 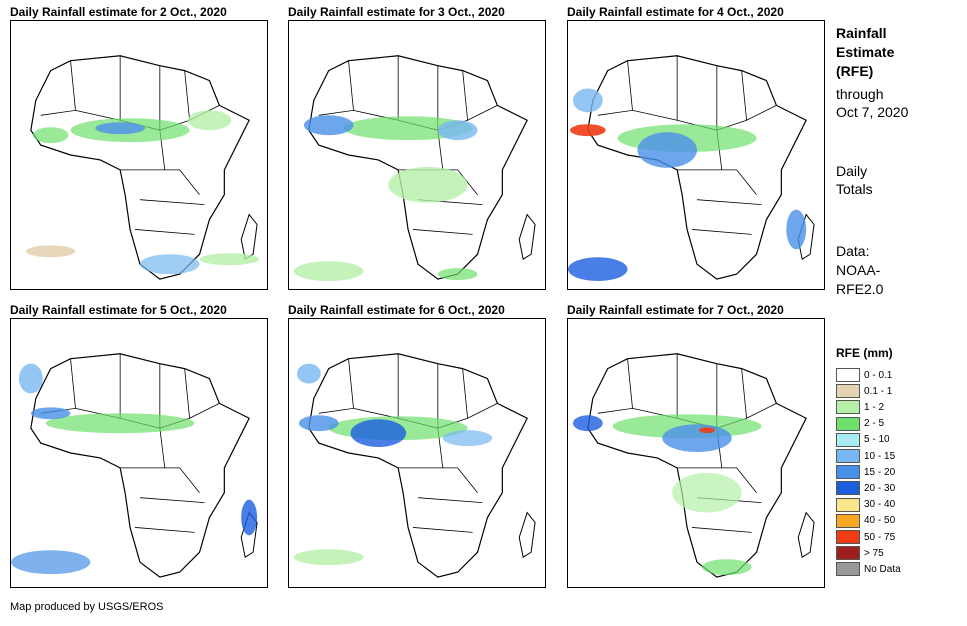 I want to click on legend-row: 1 - 2, so click(x=860, y=407).